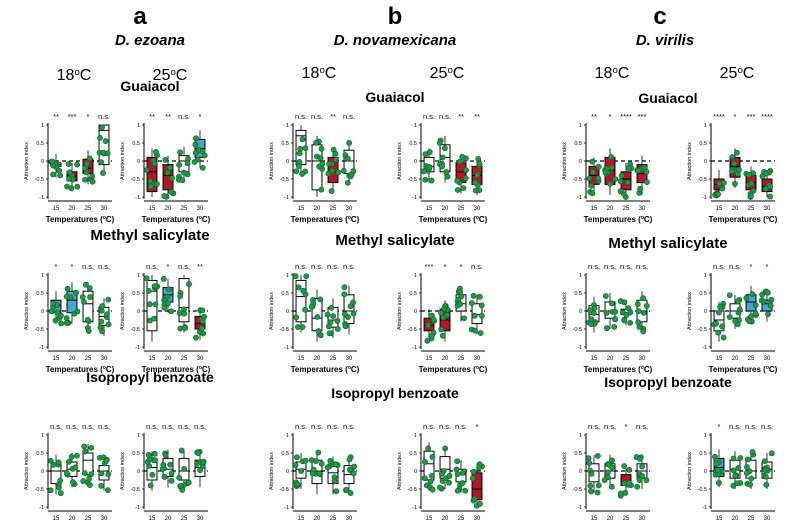 Image resolution: width=800 pixels, height=526 pixels. Describe the element at coordinates (751, 116) in the screenshot. I see `significance-label-25: ***` at that location.